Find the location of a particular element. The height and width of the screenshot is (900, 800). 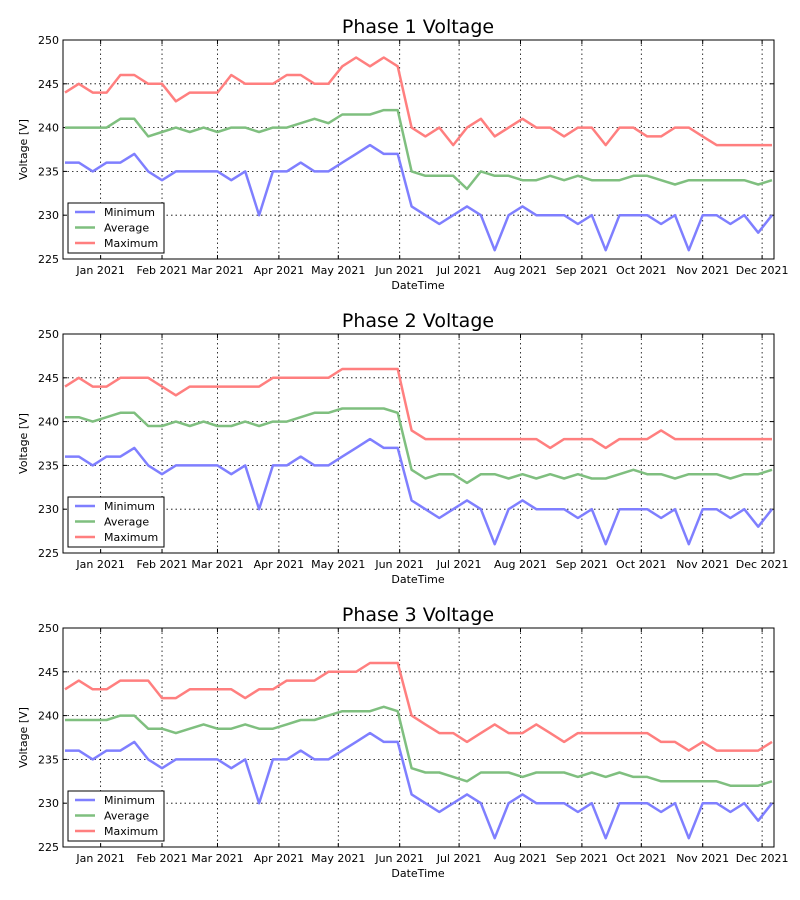

chart-title: Phase 3 Voltage is located at coordinates (418, 615).